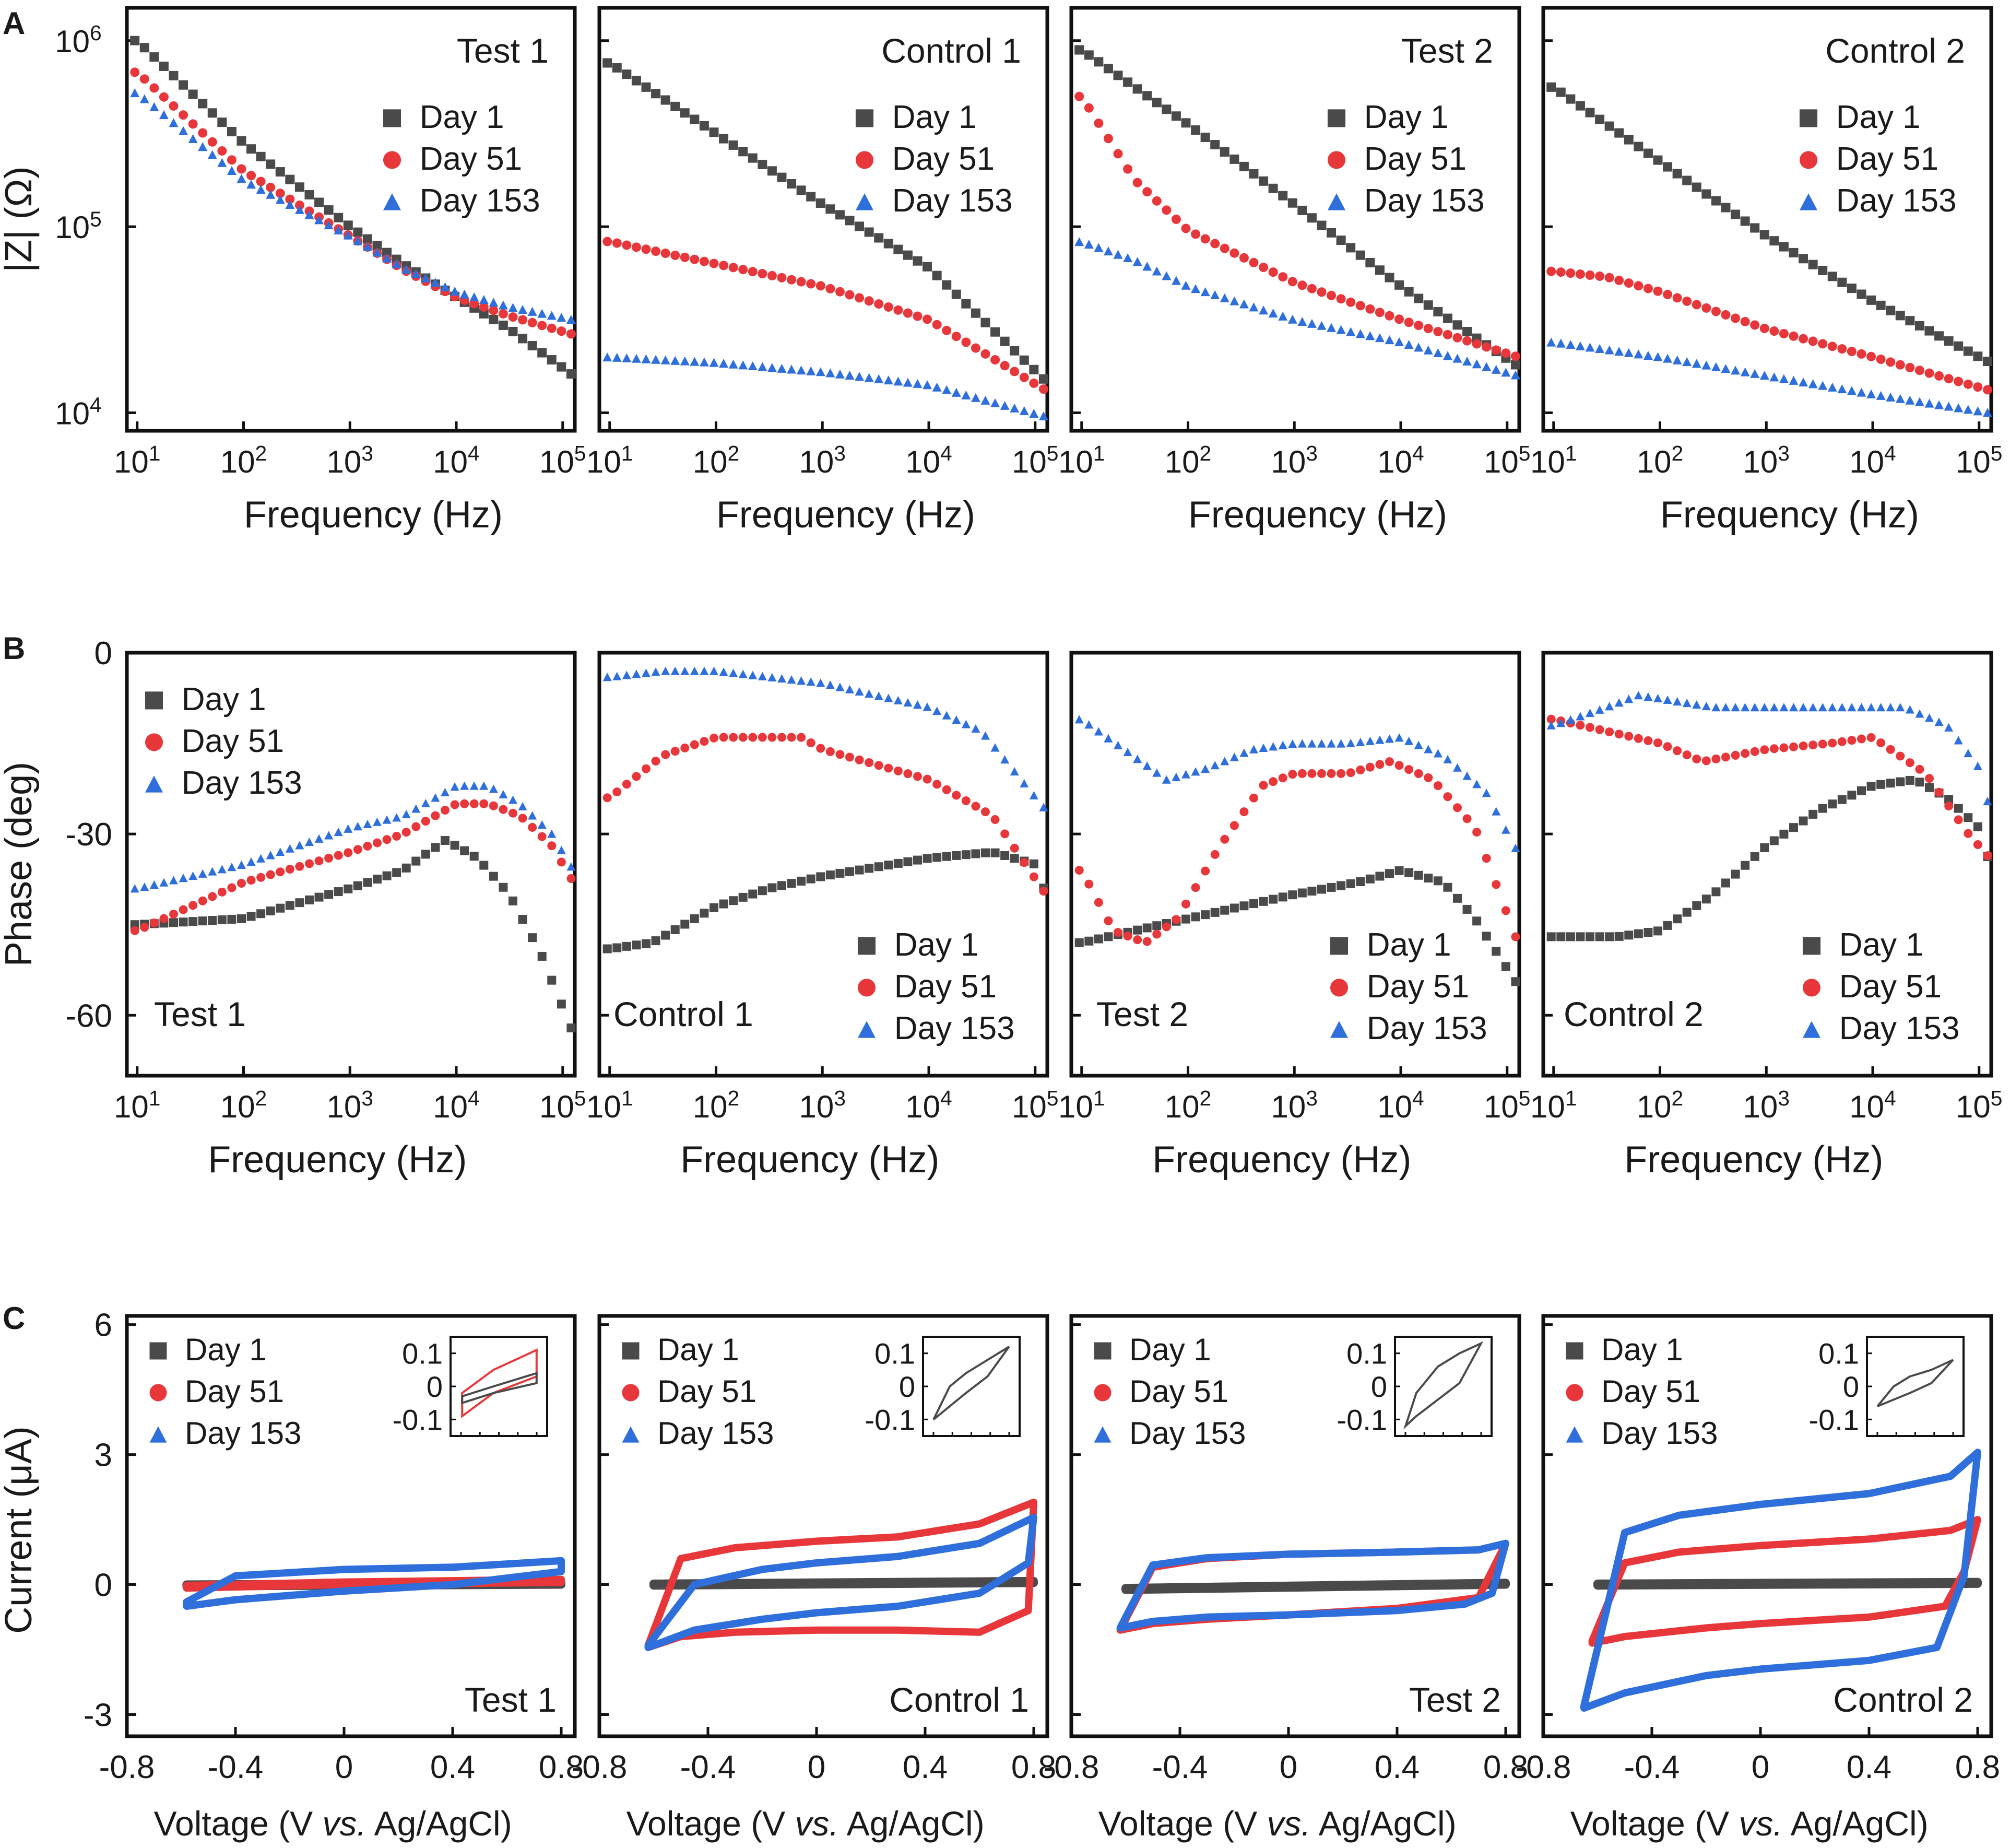  I want to click on panel-c-inset-ytick-label: 0.1, so click(1838, 1353).